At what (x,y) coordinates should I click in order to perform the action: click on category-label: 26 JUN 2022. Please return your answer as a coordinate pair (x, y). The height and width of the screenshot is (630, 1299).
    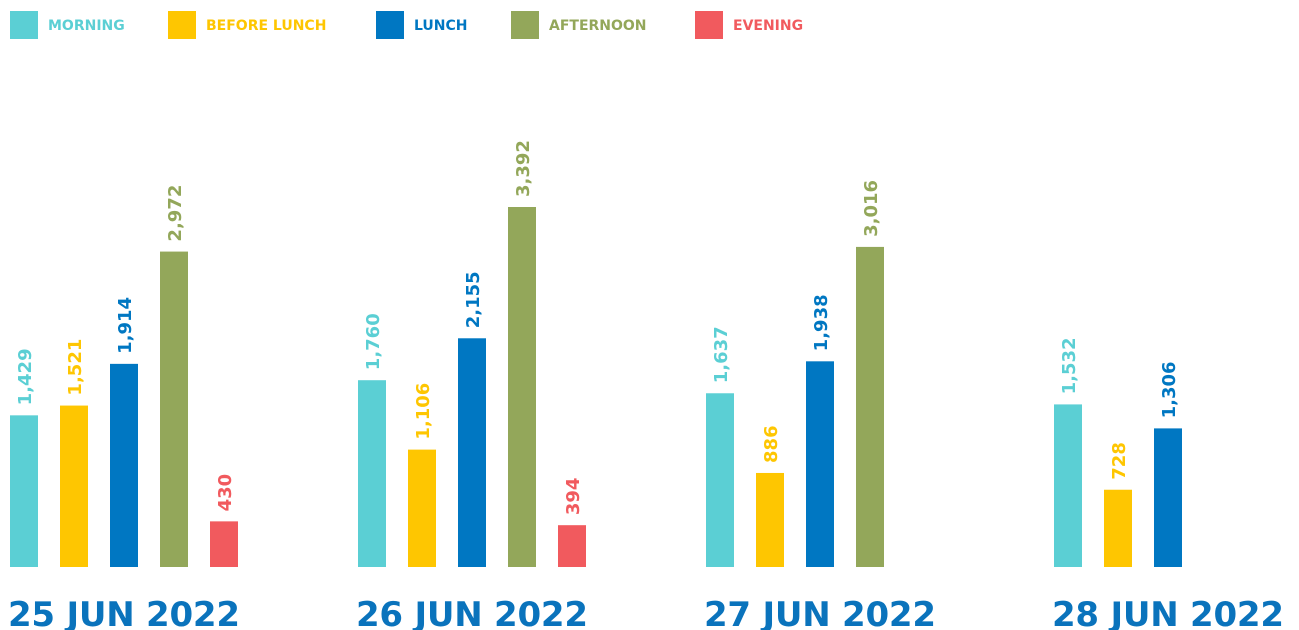
    Looking at the image, I should click on (472, 612).